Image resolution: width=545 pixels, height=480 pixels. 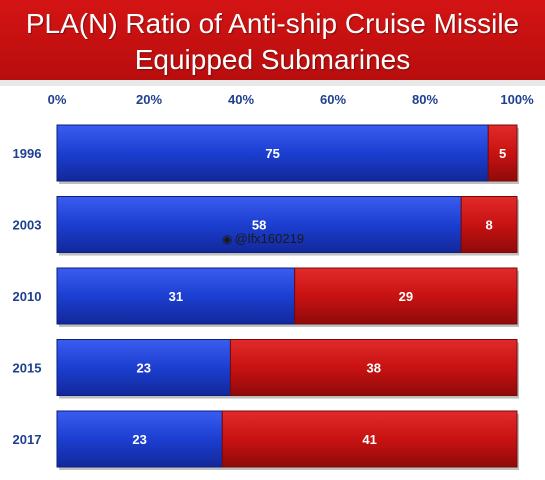 What do you see at coordinates (27, 439) in the screenshot?
I see `category-label: 2017` at bounding box center [27, 439].